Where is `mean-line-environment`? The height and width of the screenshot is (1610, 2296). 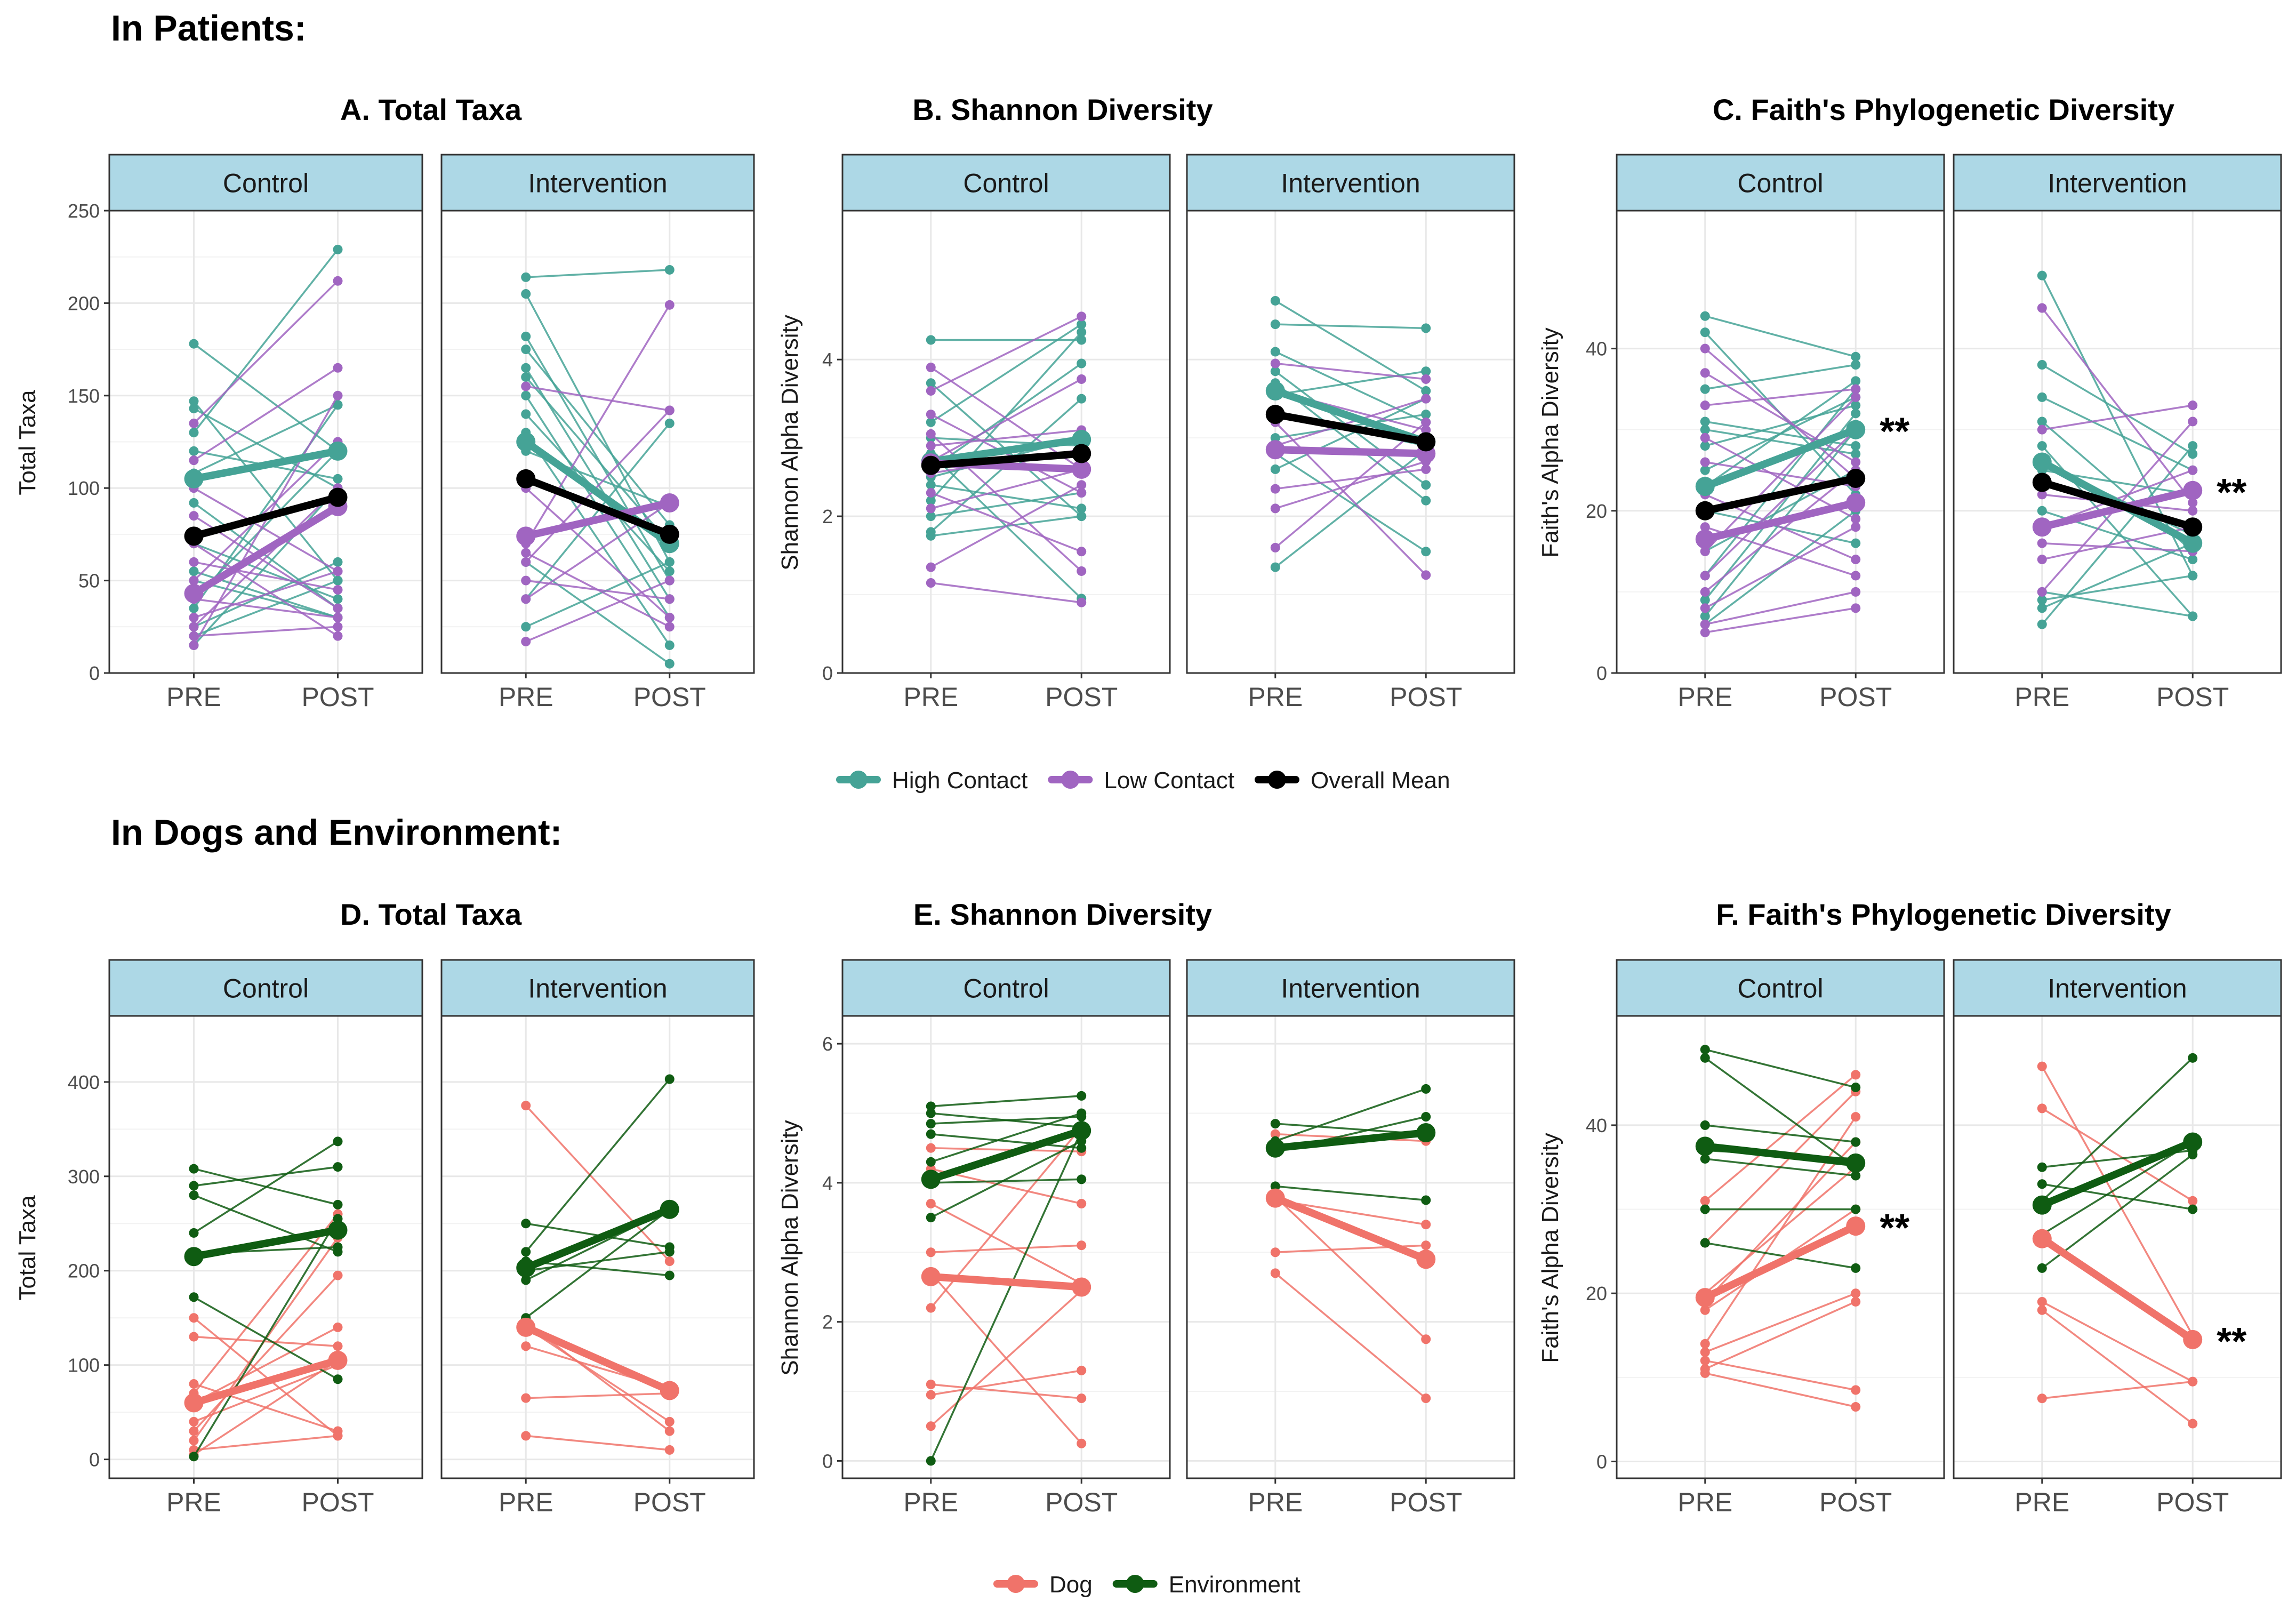
mean-line-environment is located at coordinates (1780, 1154).